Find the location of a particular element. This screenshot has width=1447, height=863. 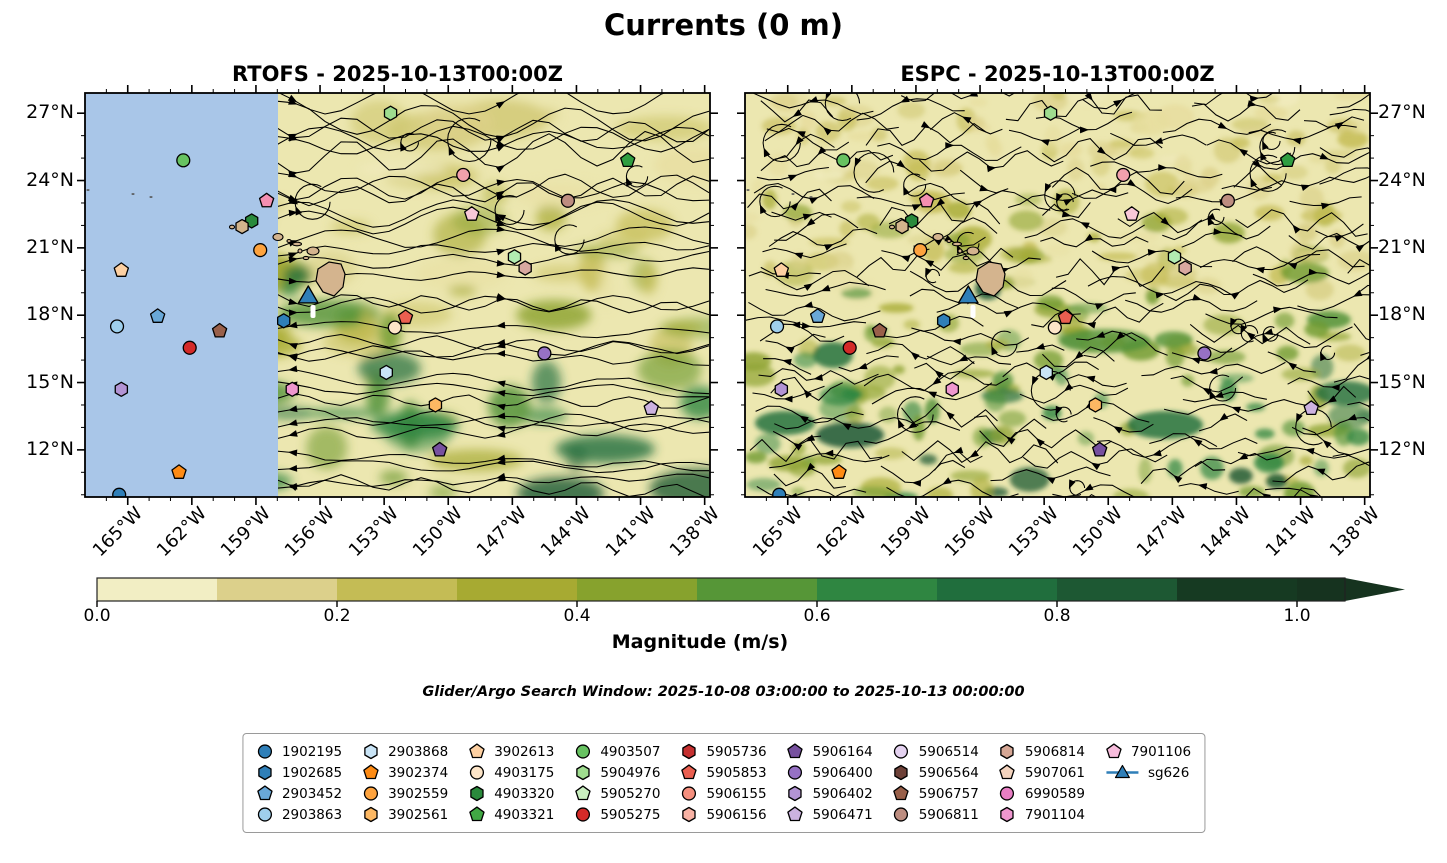

legend-item-5905853: 5905853 is located at coordinates (723, 772).